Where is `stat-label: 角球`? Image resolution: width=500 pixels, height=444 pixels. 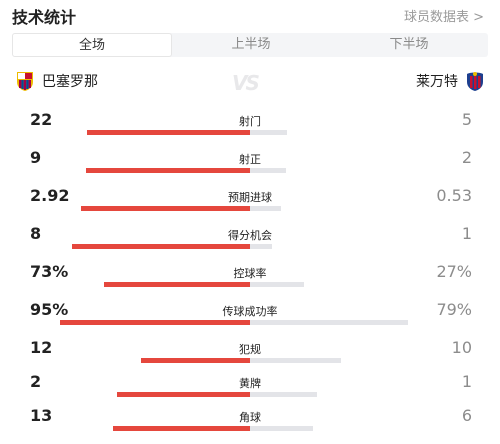
stat-label: 角球 is located at coordinates (250, 417).